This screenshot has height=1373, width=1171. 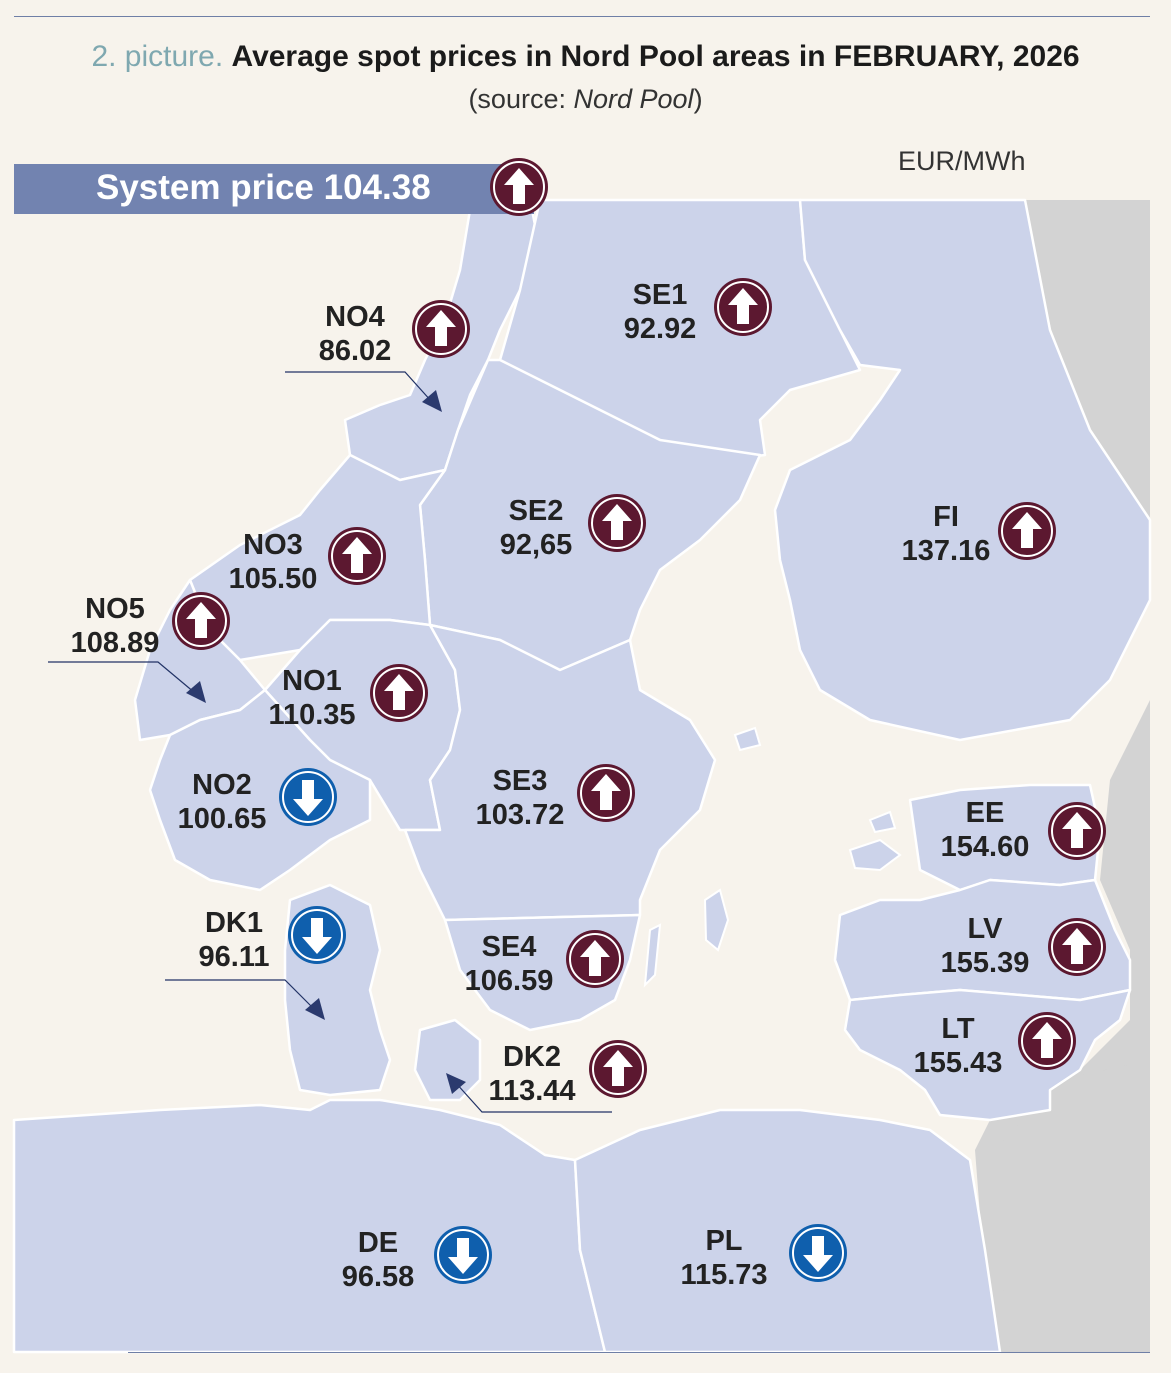 I want to click on area-label-se4: SE4 106.59, so click(x=509, y=964).